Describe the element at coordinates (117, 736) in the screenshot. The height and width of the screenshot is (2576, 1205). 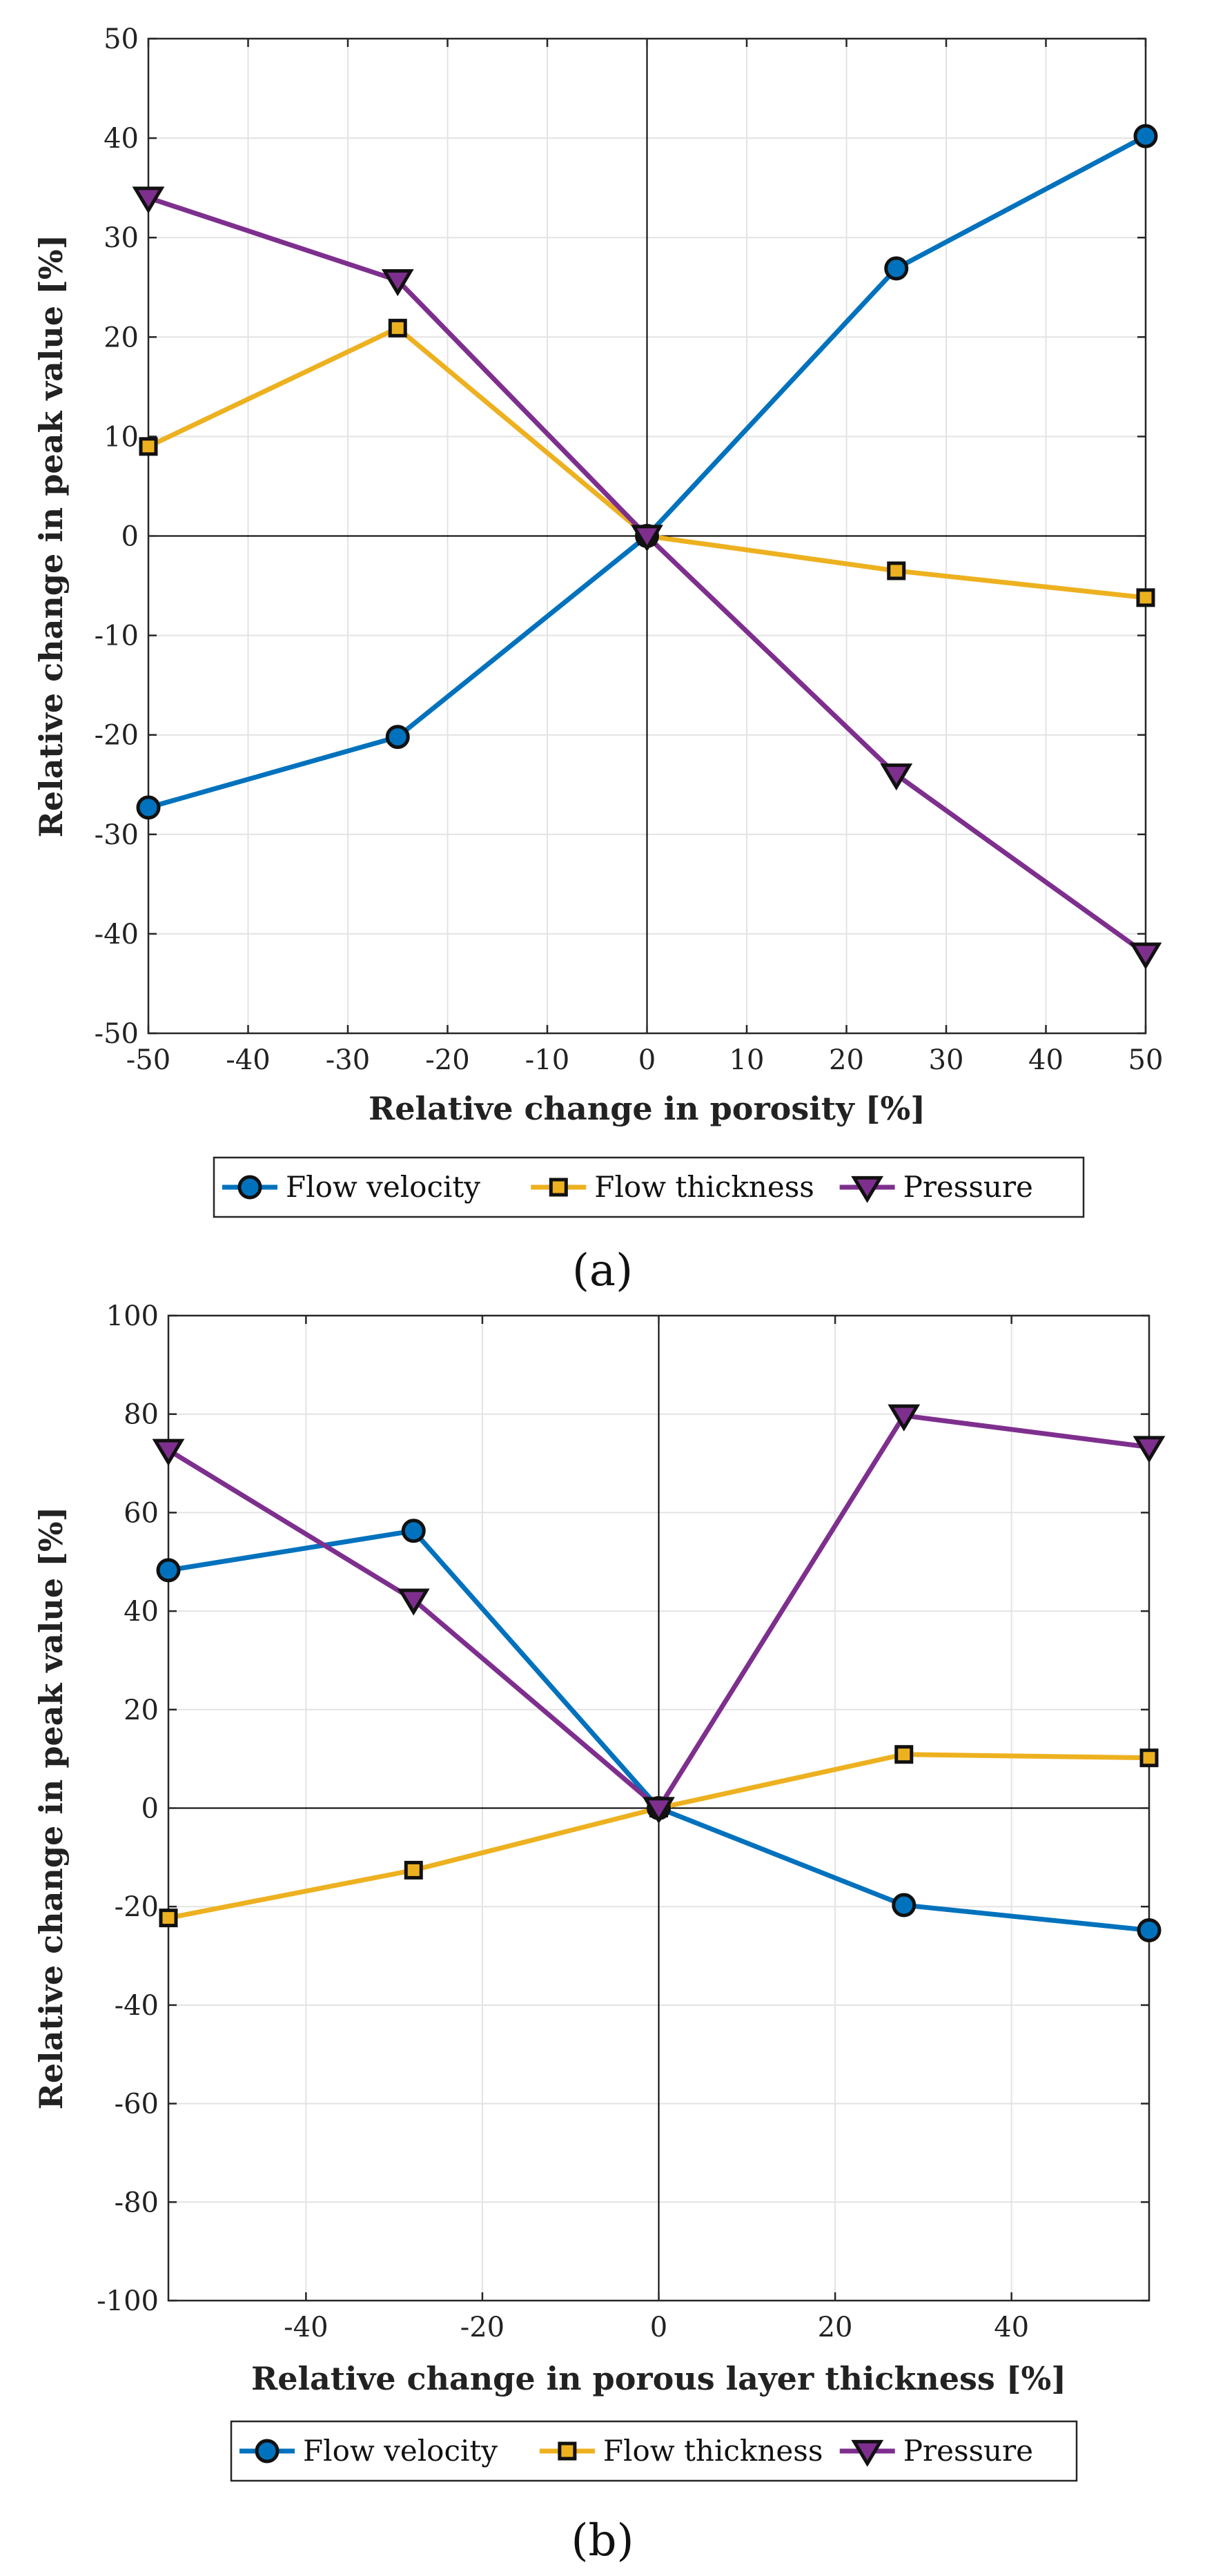
I see `panel-a-y-tick-label: -20` at that location.